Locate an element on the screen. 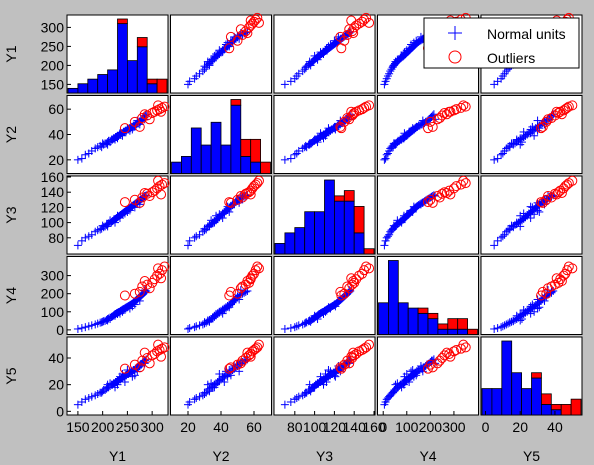 The image size is (594, 465). y-tick-label: 60 is located at coordinates (56, 109).